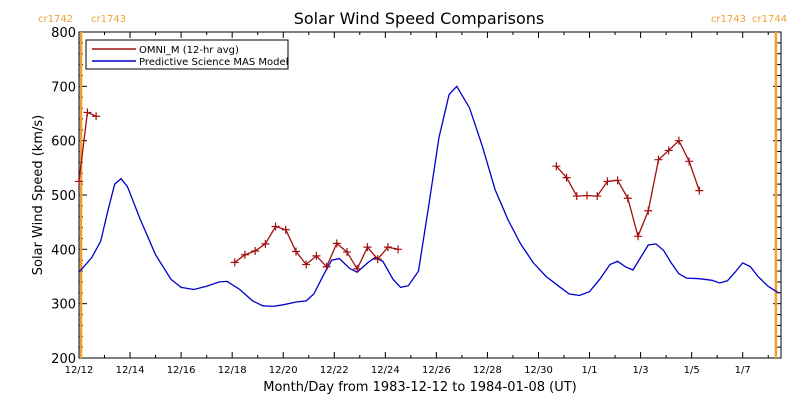  I want to click on y-tick-label: 400, so click(63, 250).